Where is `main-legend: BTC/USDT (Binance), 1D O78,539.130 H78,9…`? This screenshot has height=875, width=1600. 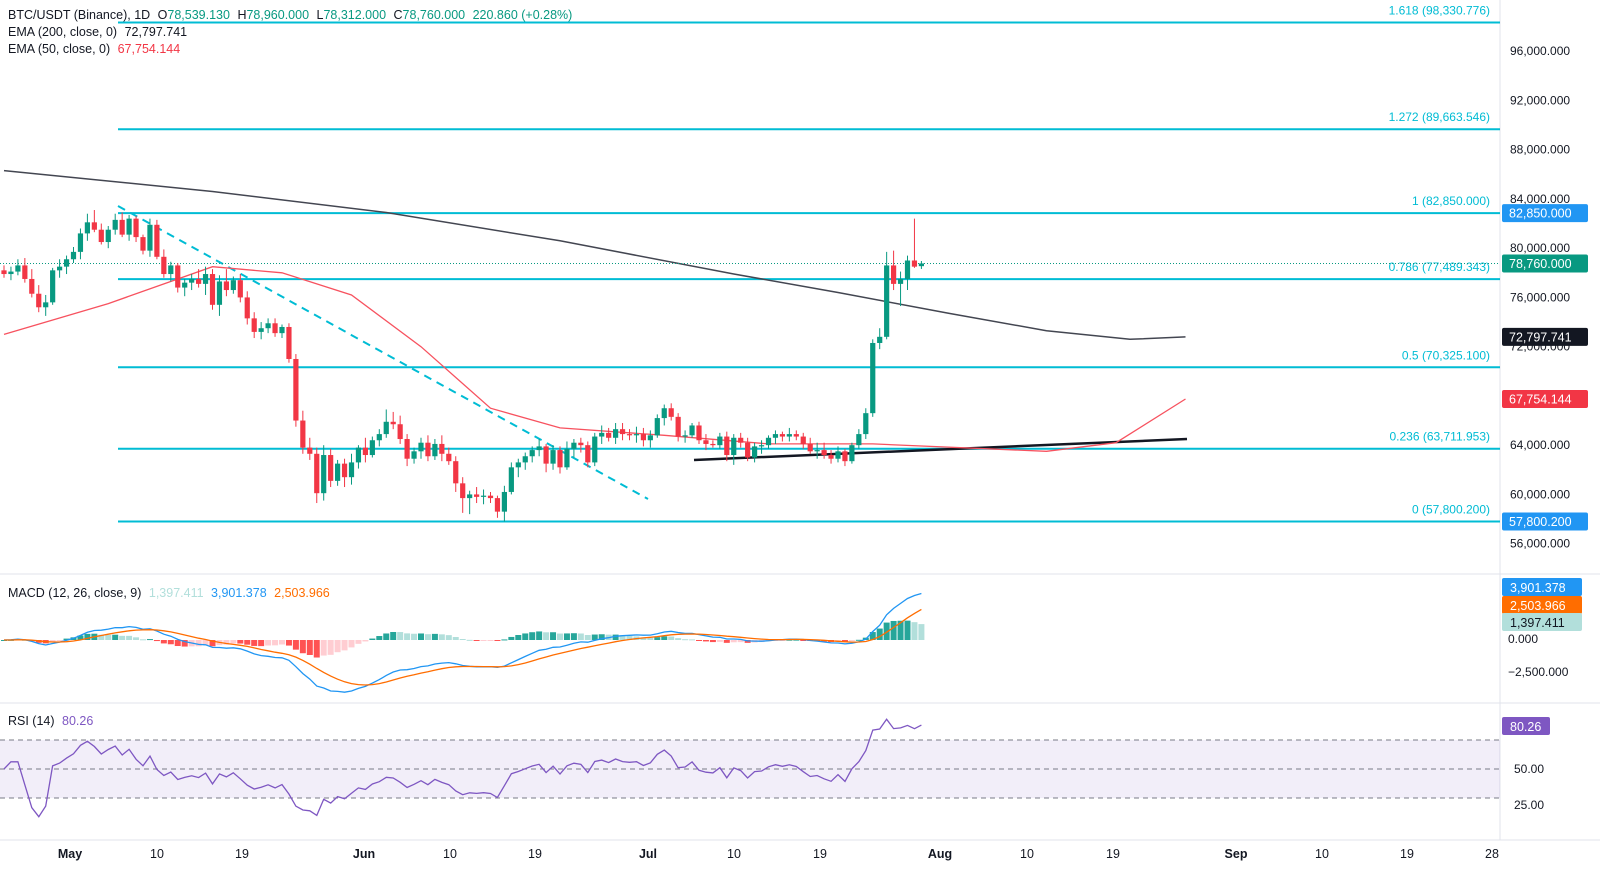 main-legend: BTC/USDT (Binance), 1D O78,539.130 H78,9… is located at coordinates (292, 32).